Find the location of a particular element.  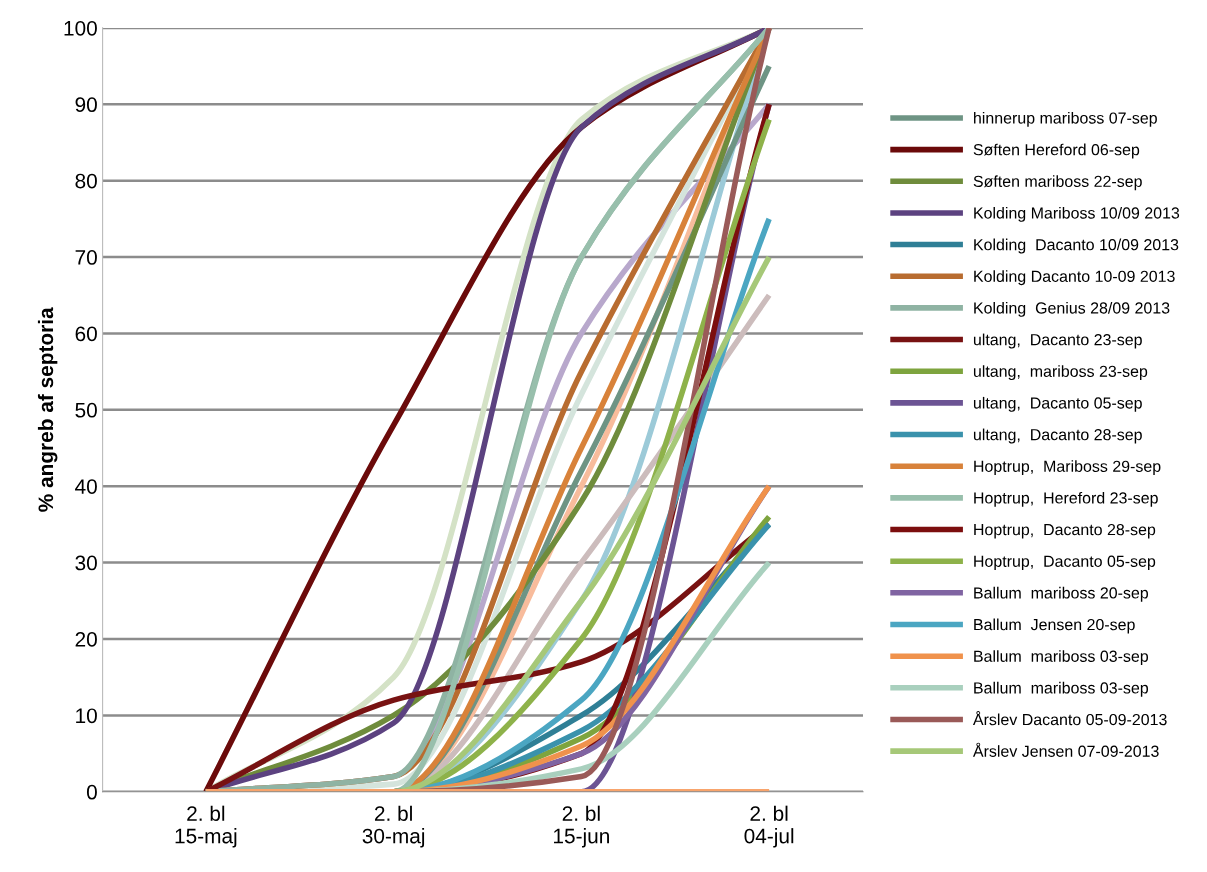

legend-label: Hoptrup, Mariboss 29-sep is located at coordinates (1067, 468).